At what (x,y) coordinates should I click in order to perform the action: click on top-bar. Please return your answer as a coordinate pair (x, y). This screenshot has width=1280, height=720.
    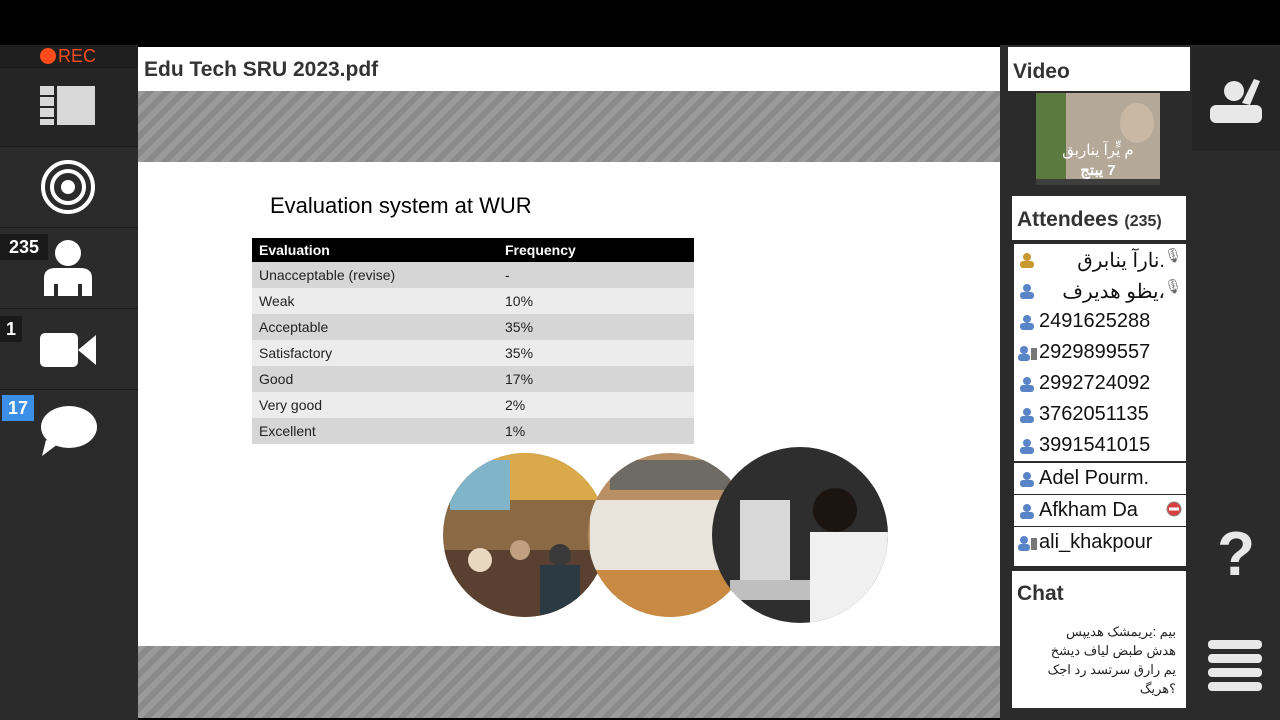
    Looking at the image, I should click on (640, 22).